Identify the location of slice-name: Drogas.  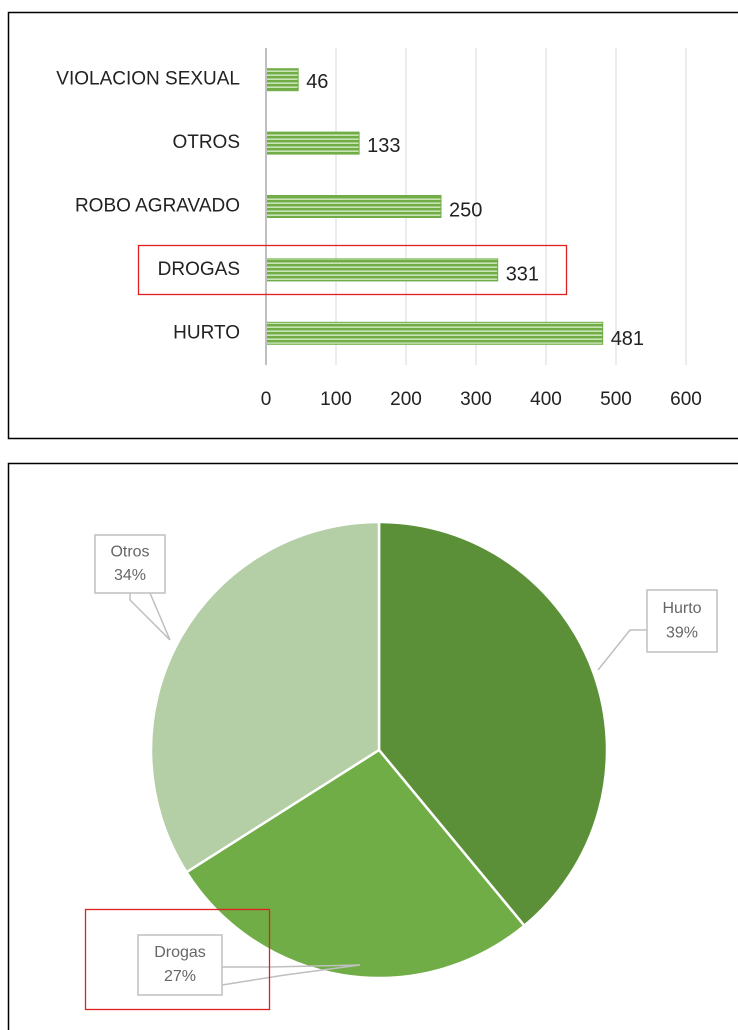
(180, 952).